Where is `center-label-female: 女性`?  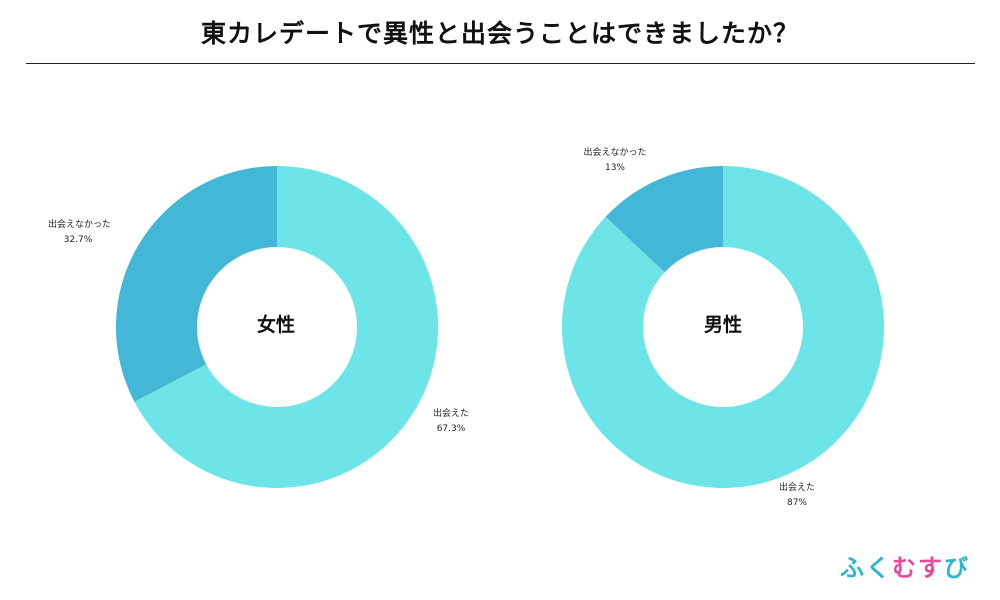 center-label-female: 女性 is located at coordinates (275, 325).